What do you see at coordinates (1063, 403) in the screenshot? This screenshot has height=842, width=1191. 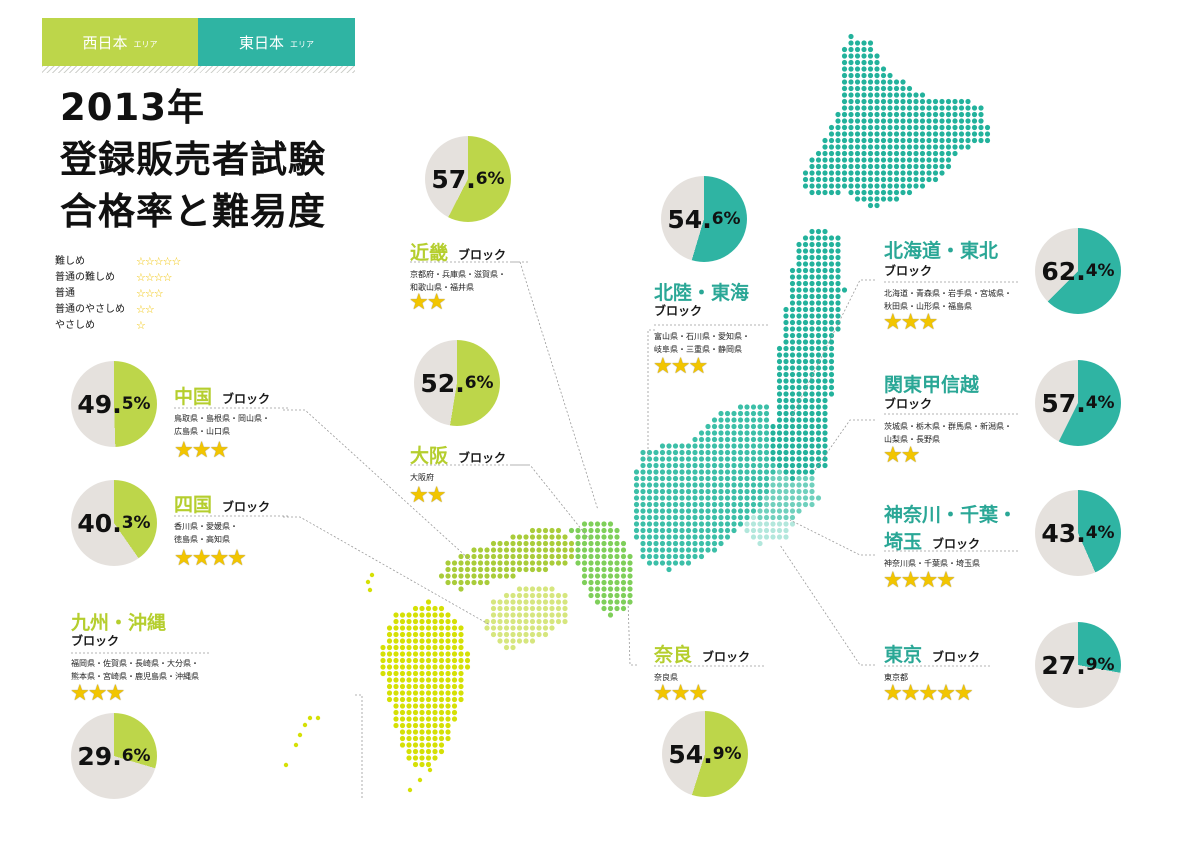 I see `rate-kanto-int: 57.` at bounding box center [1063, 403].